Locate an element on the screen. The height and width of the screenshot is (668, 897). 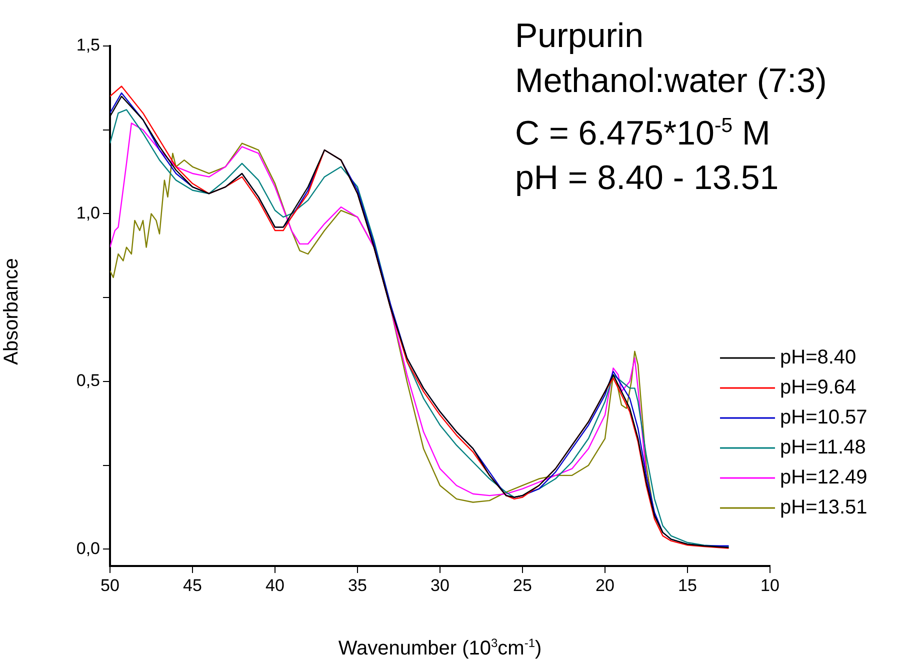
x-tick-label: 40 is located at coordinates (275, 585).